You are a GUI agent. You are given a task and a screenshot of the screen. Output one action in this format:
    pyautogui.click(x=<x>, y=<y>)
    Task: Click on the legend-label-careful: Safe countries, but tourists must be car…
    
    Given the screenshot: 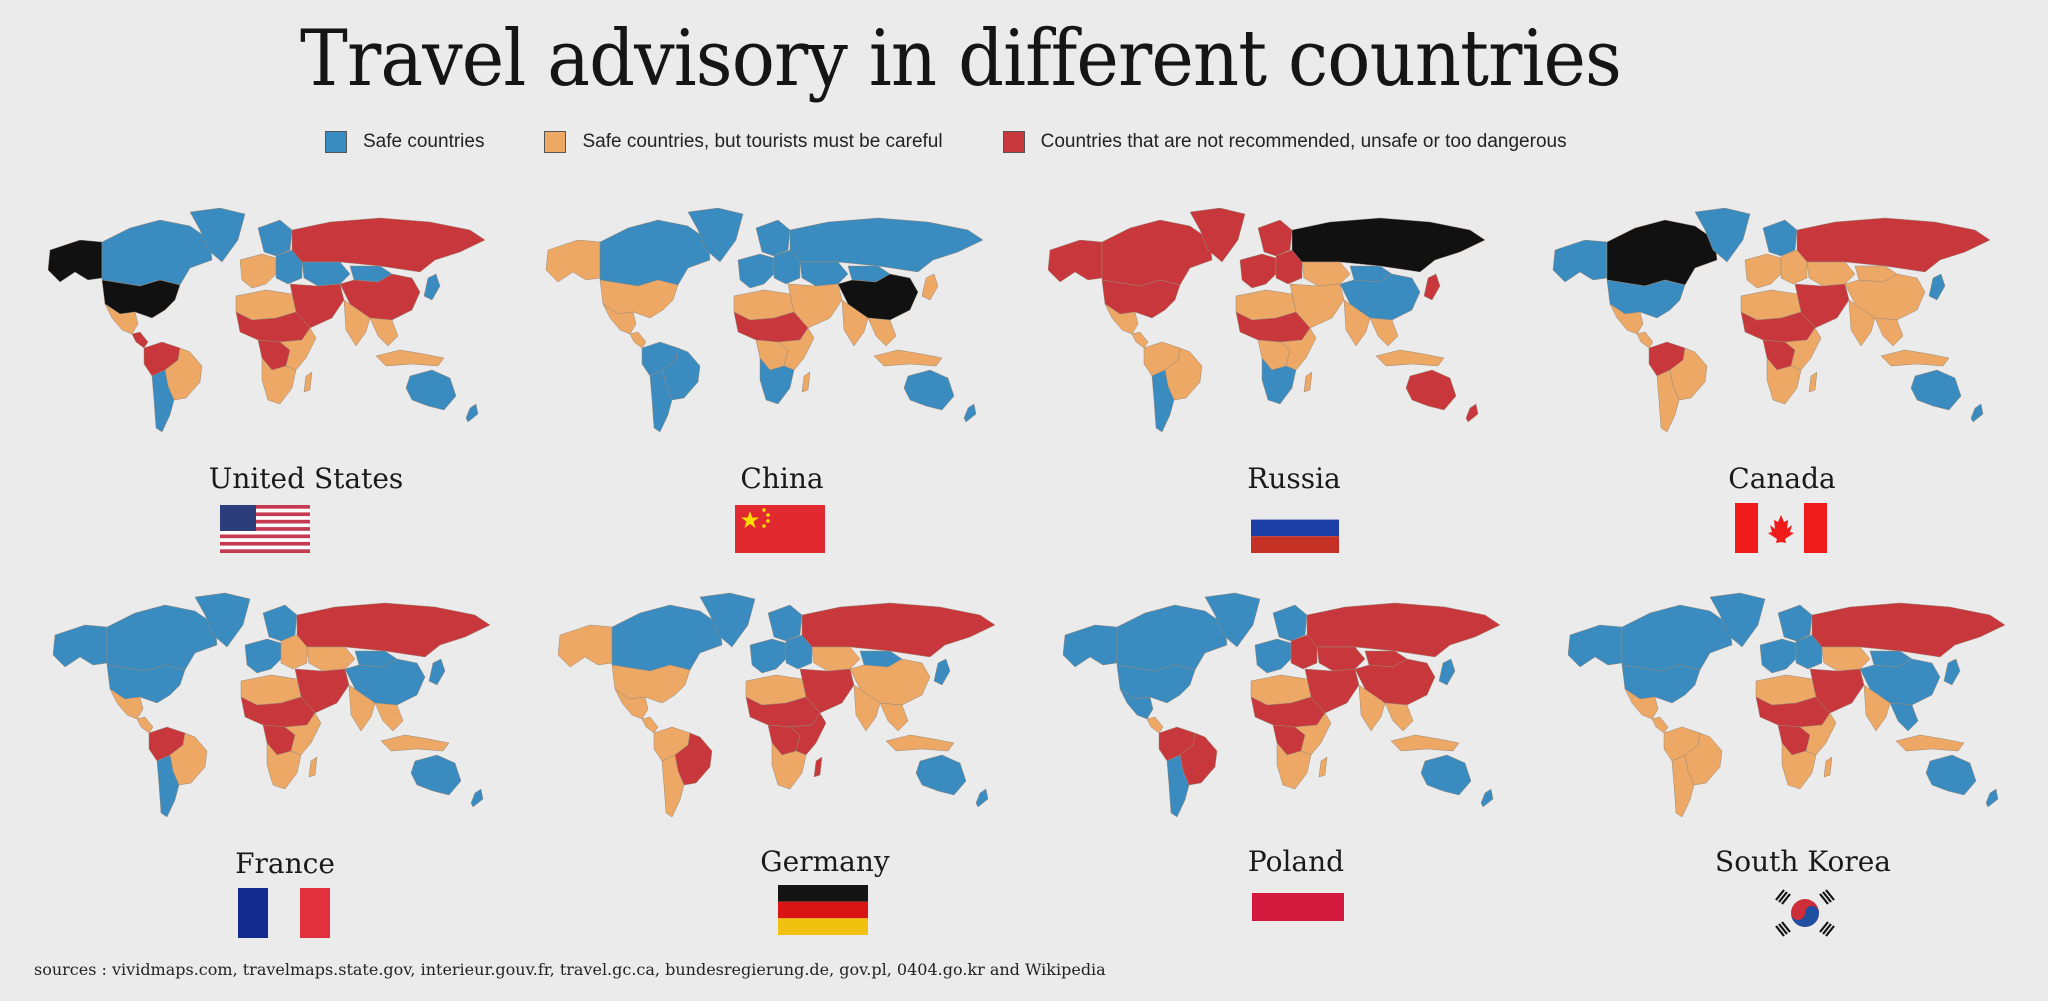 What is the action you would take?
    pyautogui.click(x=762, y=141)
    